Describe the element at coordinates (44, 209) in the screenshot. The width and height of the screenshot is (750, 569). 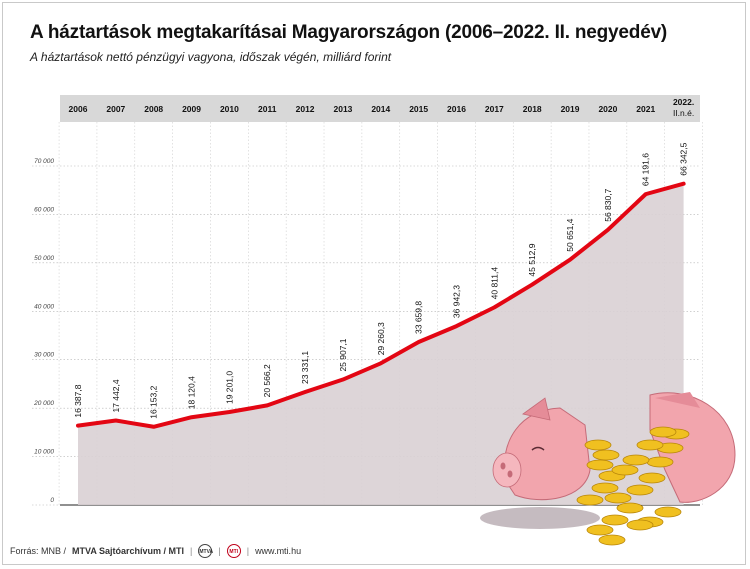
I see `y-tick-label: 60 000` at that location.